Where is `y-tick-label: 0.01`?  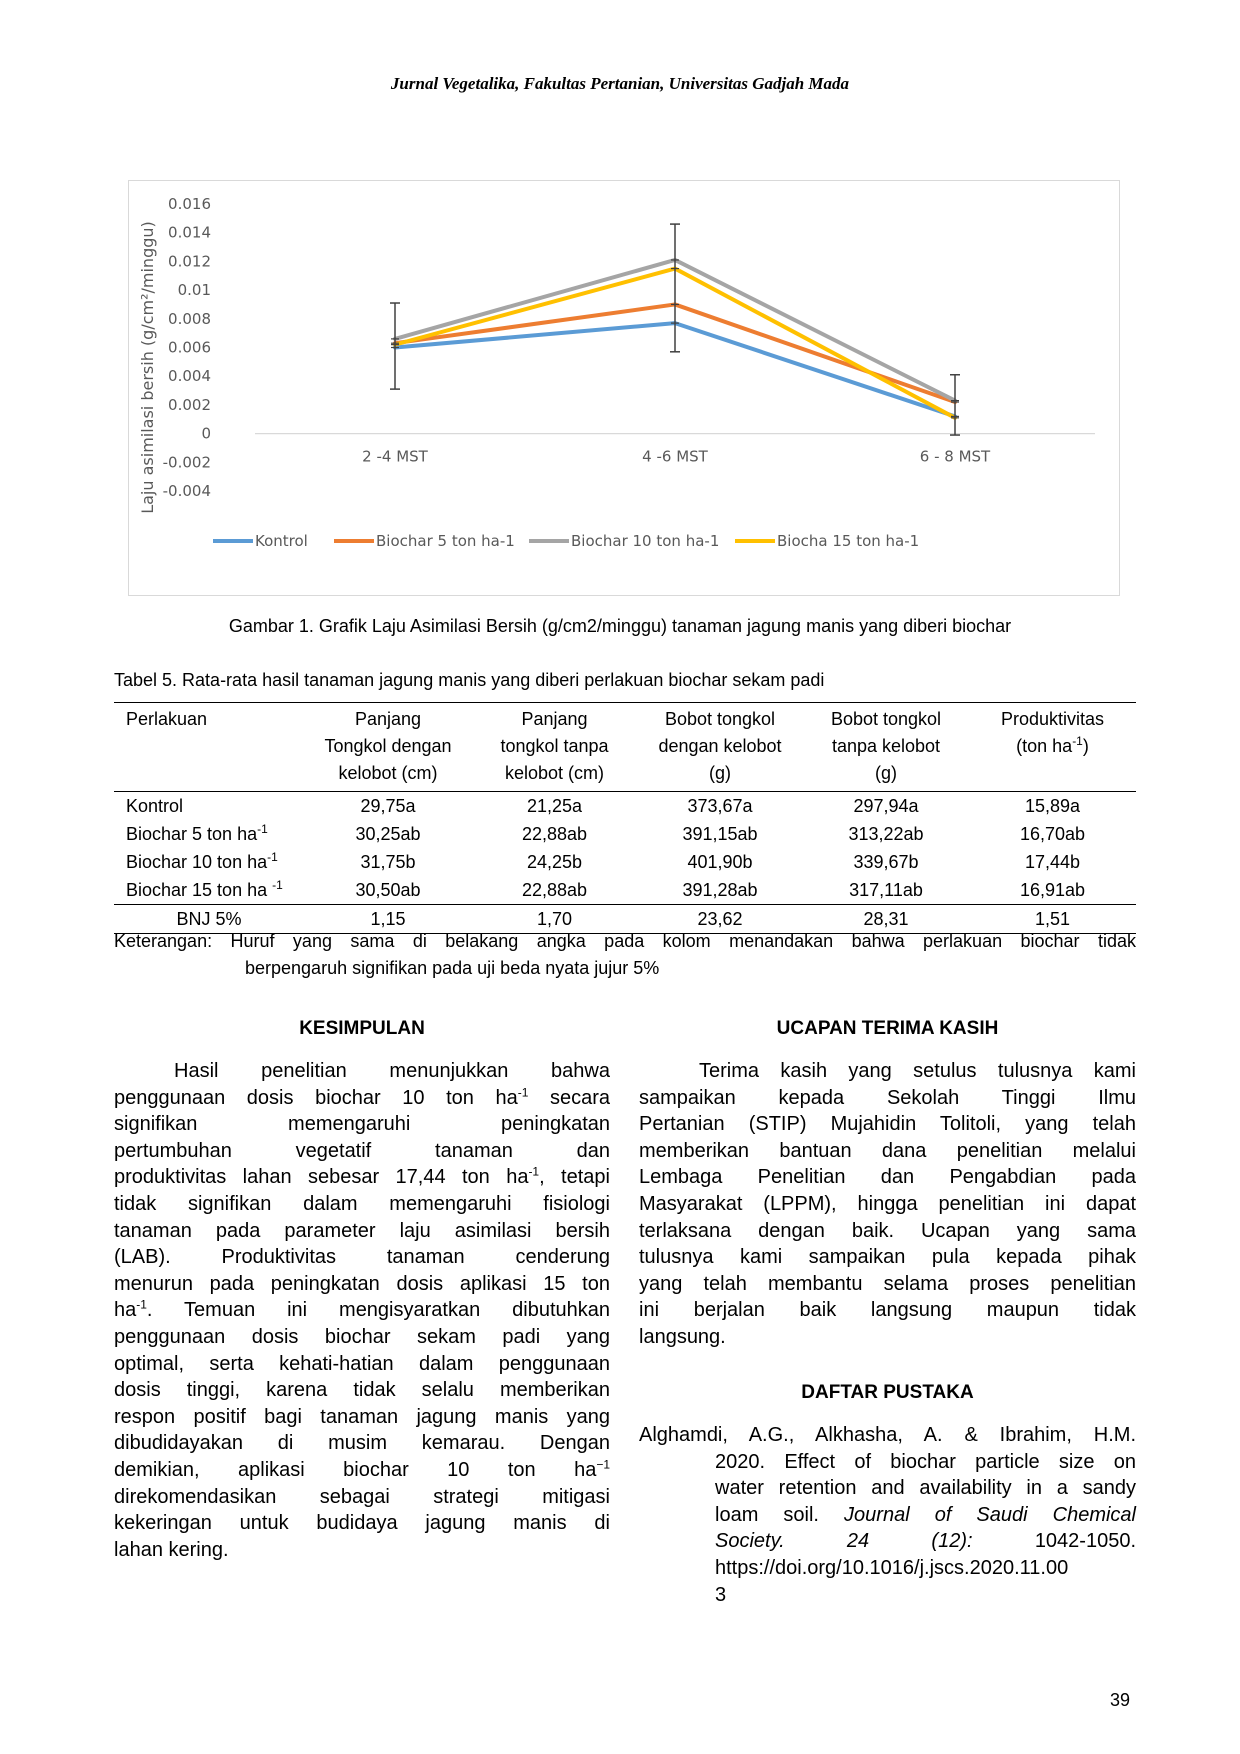
y-tick-label: 0.01 is located at coordinates (194, 290).